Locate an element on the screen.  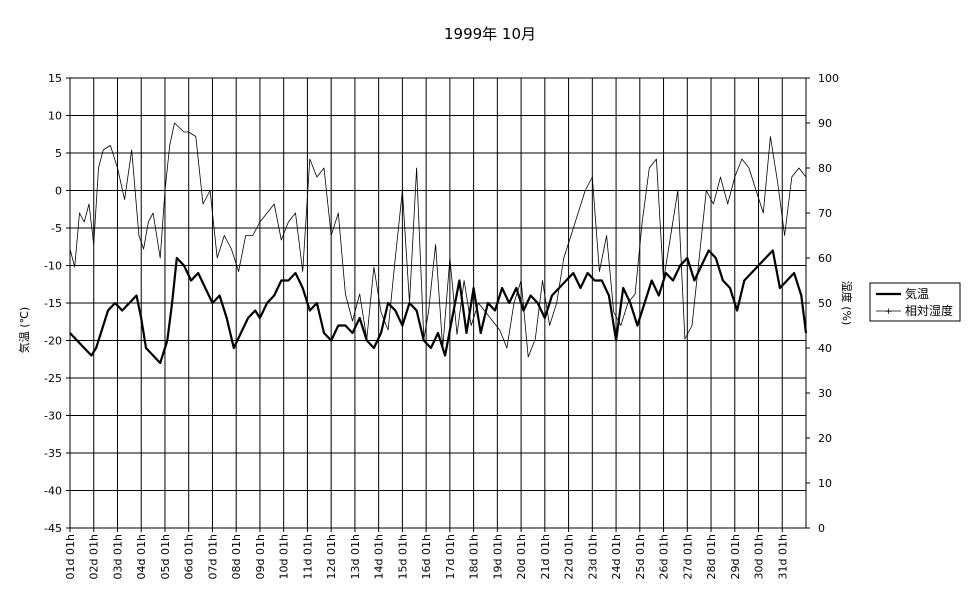
x-tick-label: 23d 01h is located at coordinates (592, 556).